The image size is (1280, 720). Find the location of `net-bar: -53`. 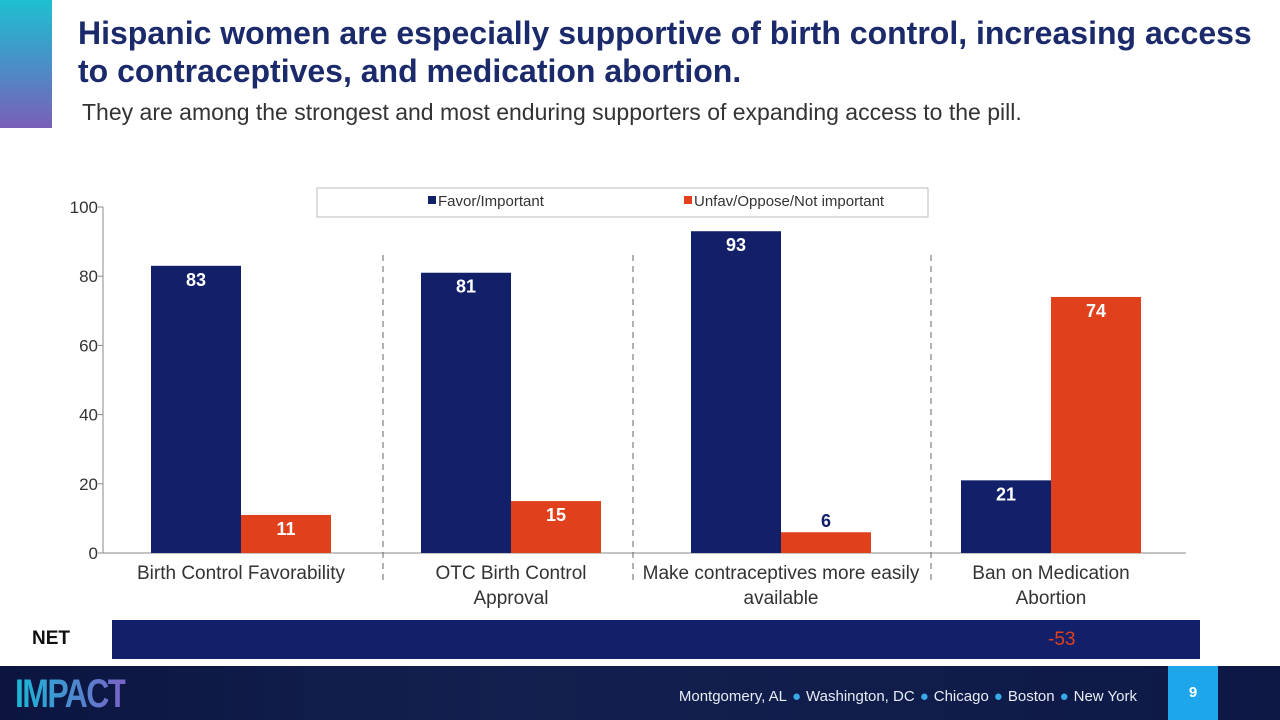

net-bar: -53 is located at coordinates (656, 639).